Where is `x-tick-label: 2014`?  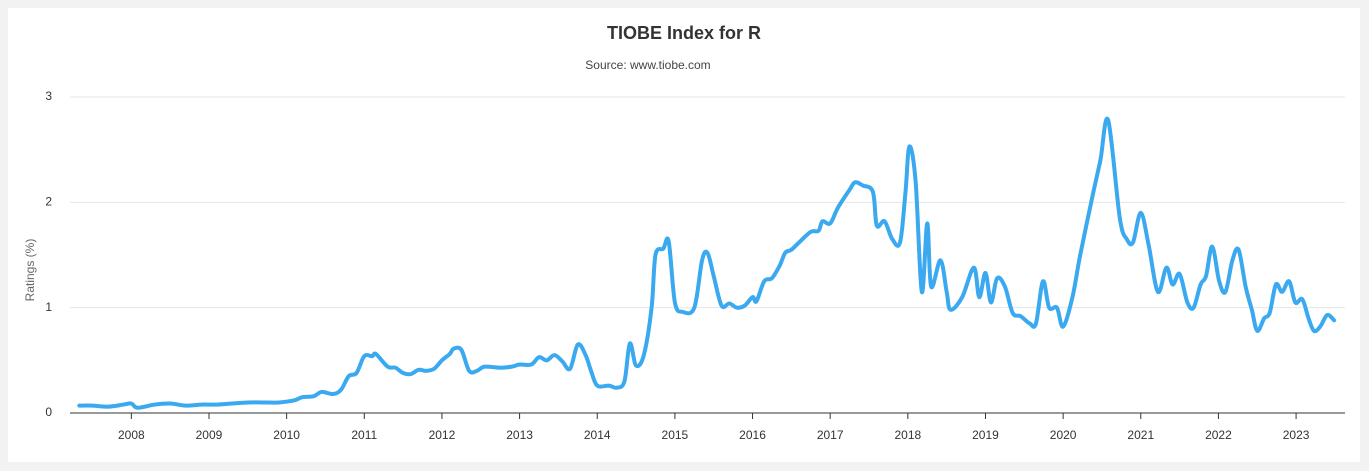
x-tick-label: 2014 is located at coordinates (597, 435).